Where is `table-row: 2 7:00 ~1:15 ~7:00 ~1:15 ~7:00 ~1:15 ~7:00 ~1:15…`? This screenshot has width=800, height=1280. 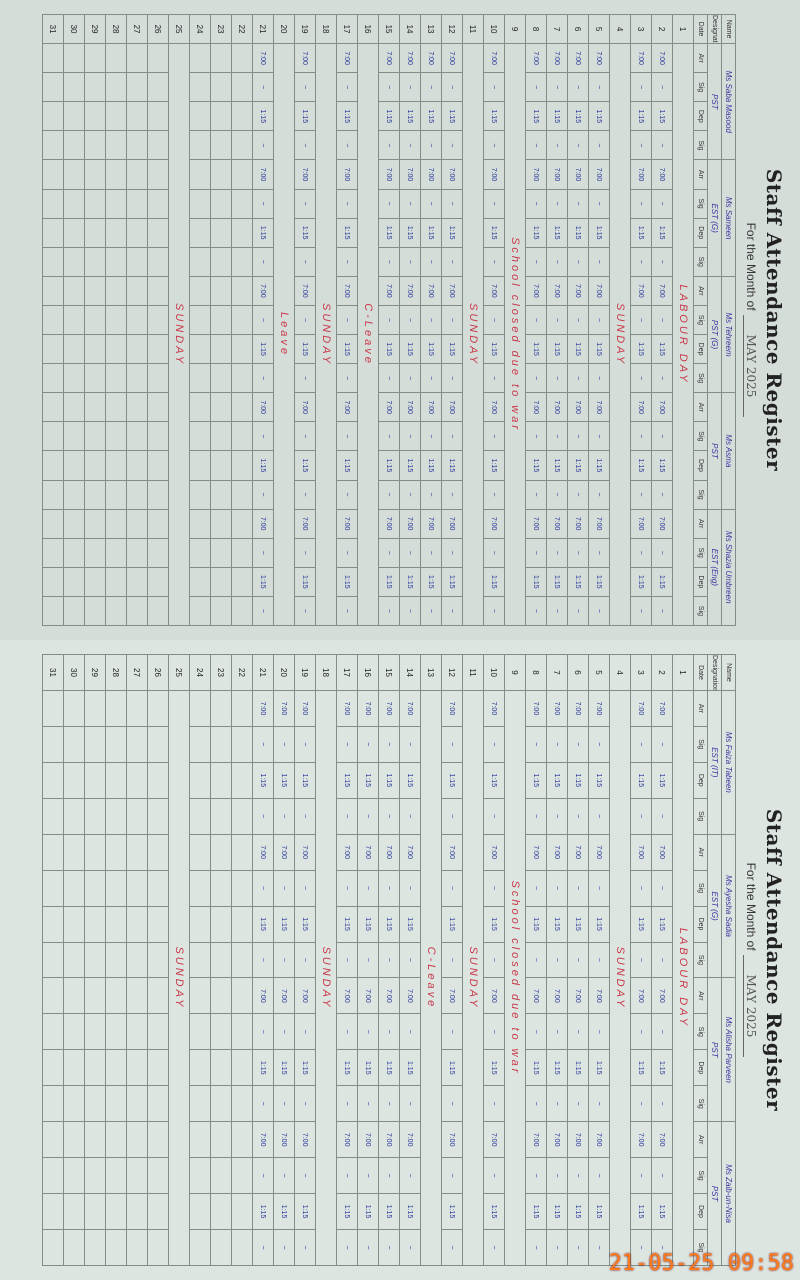
table-row: 2 7:00 ~1:15 ~7:00 ~1:15 ~7:00 ~1:15 ~7:00 ~1:15… is located at coordinates (662, 960).